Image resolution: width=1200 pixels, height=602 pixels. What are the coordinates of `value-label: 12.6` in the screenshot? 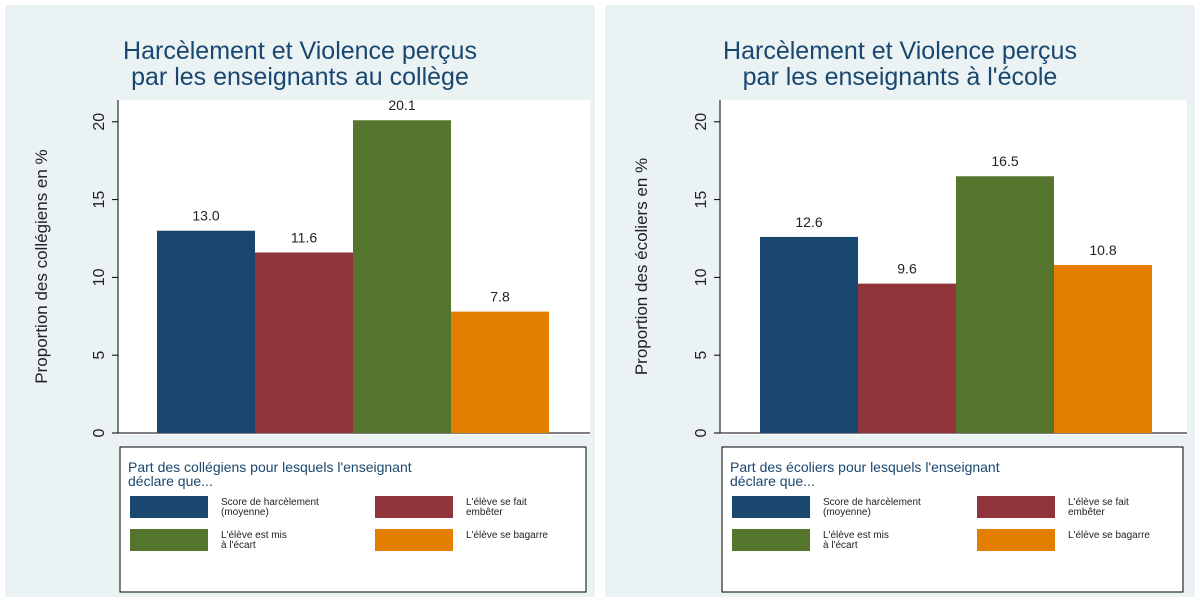 It's located at (808, 222).